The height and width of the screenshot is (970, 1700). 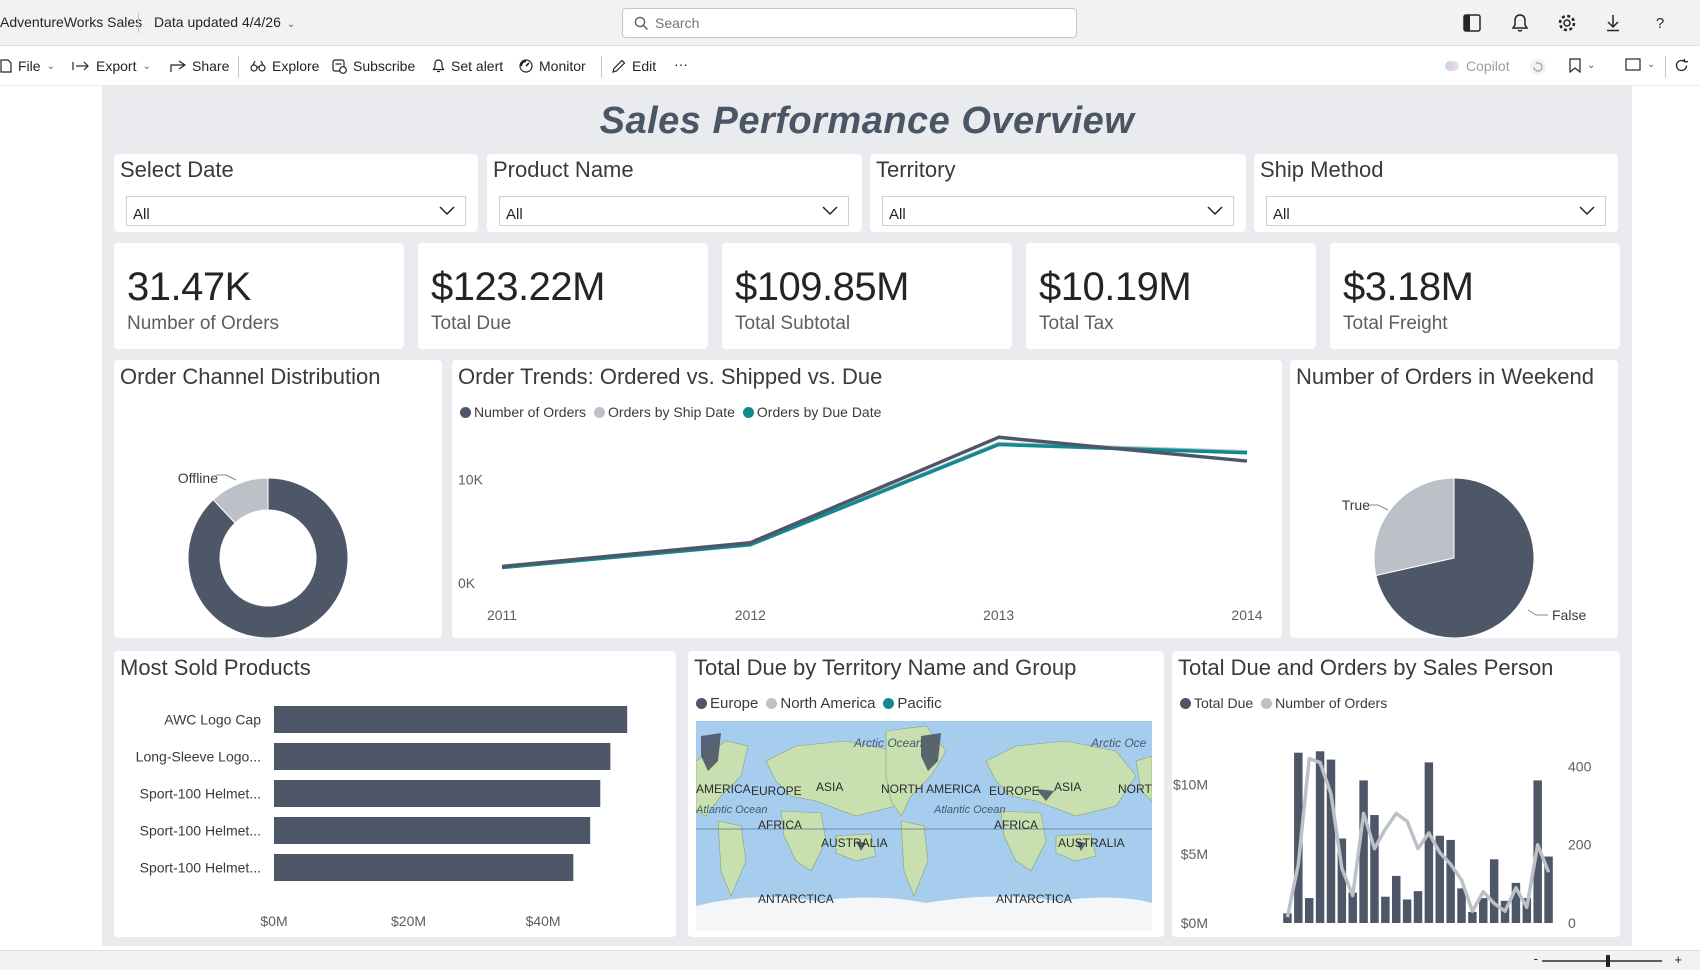 What do you see at coordinates (523, 412) in the screenshot?
I see `legend-item: Number of Orders` at bounding box center [523, 412].